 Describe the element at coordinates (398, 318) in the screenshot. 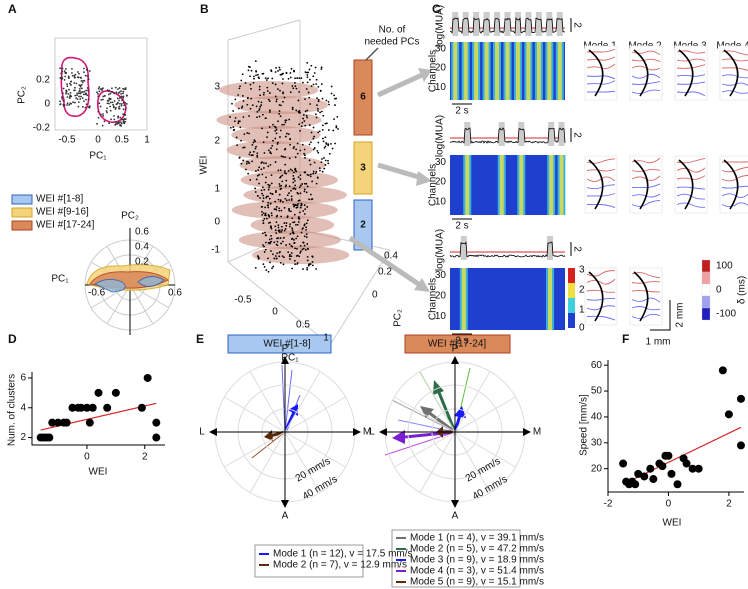

I see `y-axis-label: PC₂` at that location.